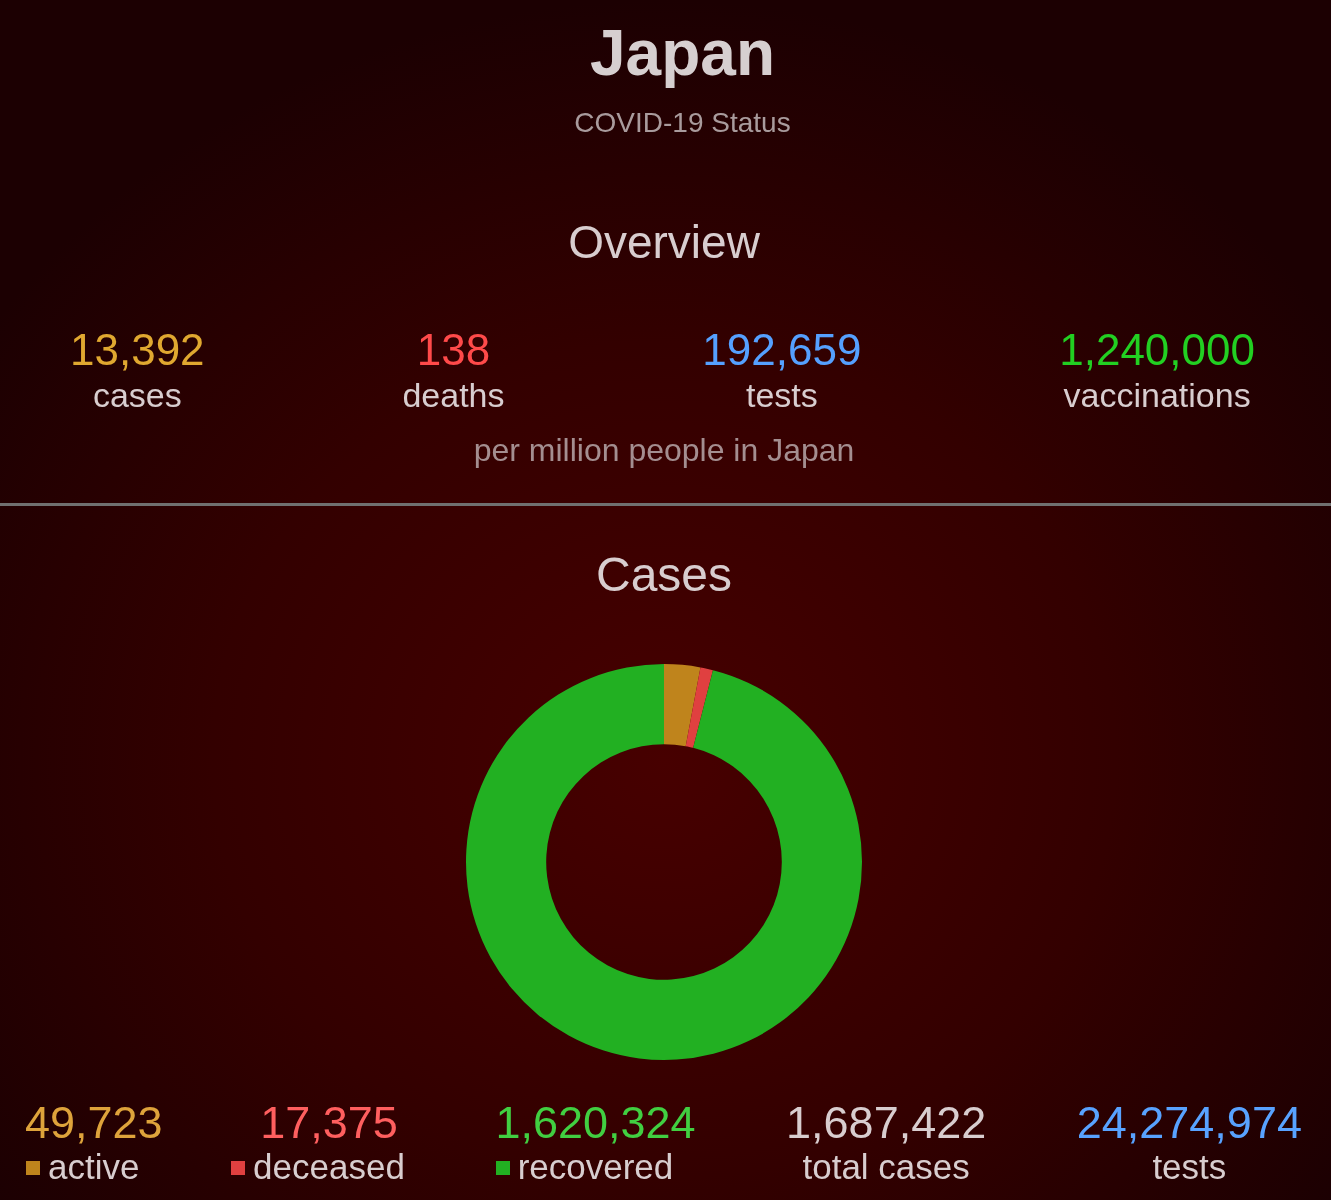 Image resolution: width=1331 pixels, height=1200 pixels. I want to click on legend-label: deceased, so click(329, 1166).